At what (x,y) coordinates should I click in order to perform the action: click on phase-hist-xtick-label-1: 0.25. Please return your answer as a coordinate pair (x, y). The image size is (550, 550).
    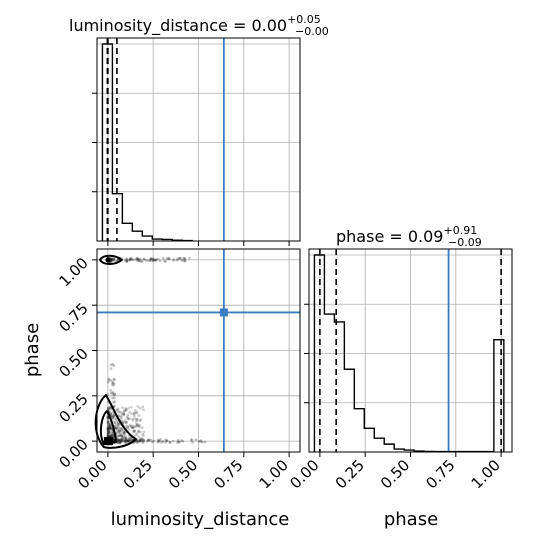
    Looking at the image, I should click on (350, 474).